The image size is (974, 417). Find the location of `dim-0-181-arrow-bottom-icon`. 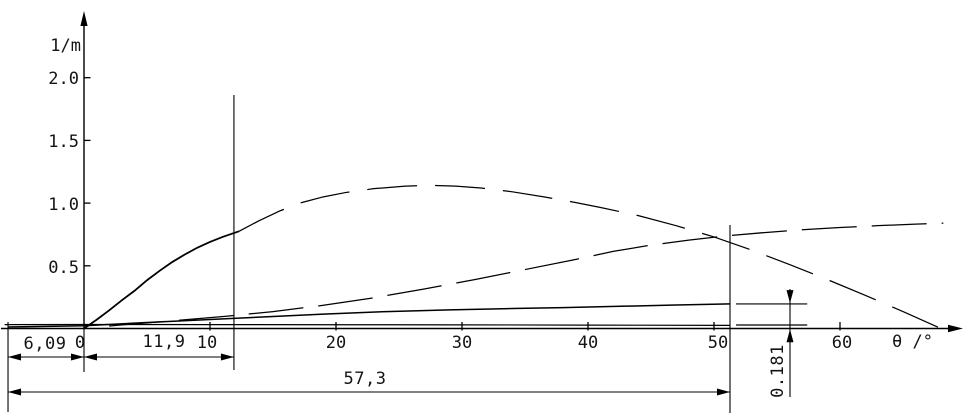

dim-0-181-arrow-bottom-icon is located at coordinates (790, 336).